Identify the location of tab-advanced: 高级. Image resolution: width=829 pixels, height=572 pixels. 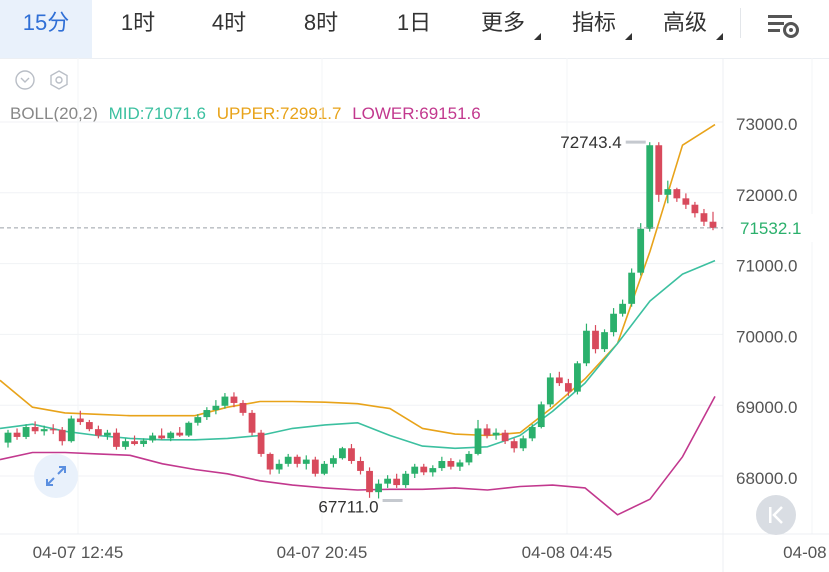
(685, 29).